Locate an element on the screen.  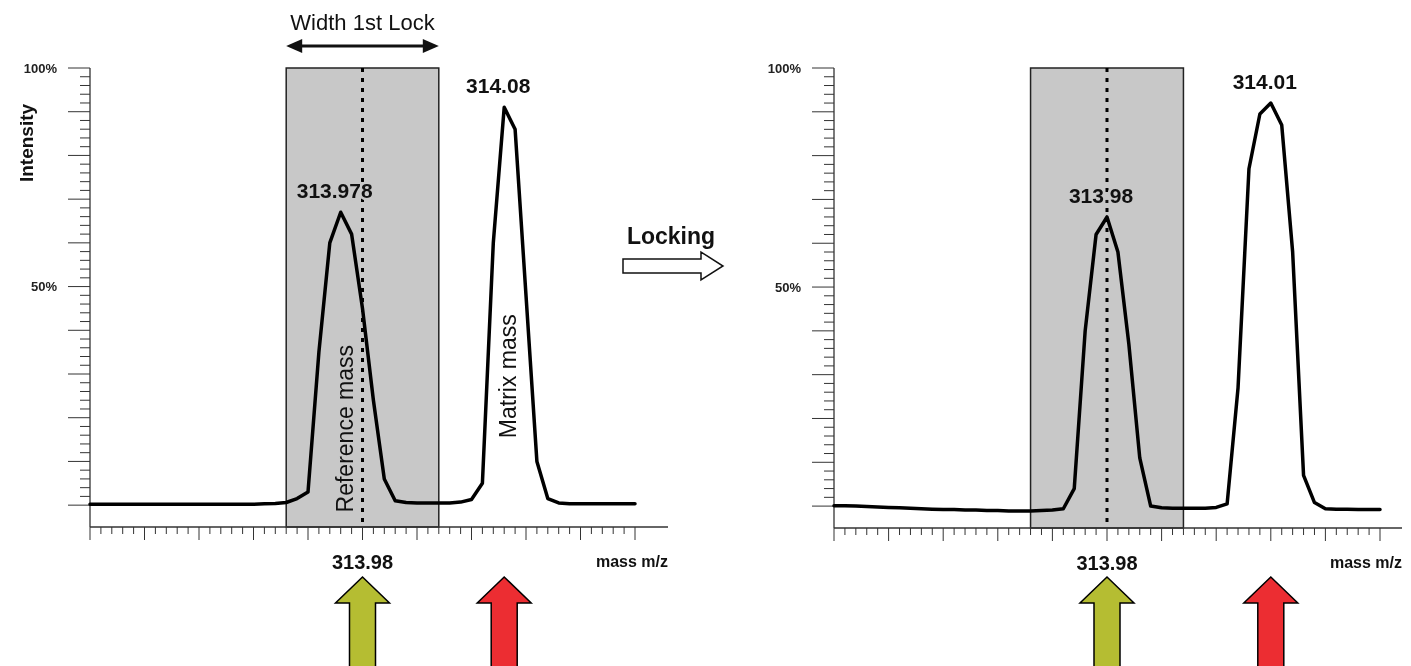
annotation: Locking is located at coordinates (671, 236).